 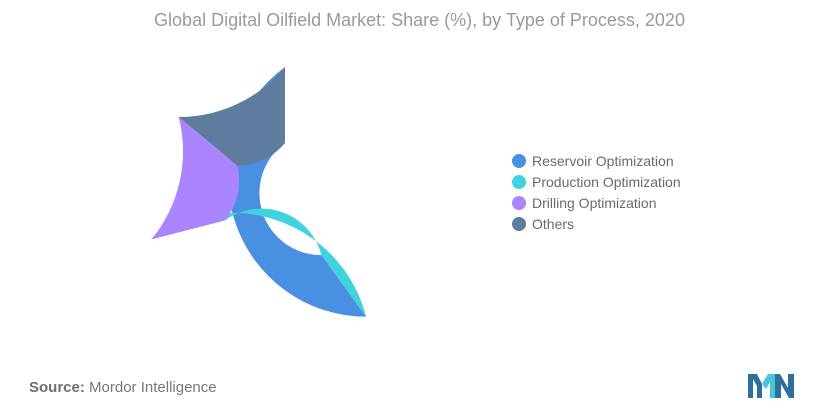 I want to click on legend-label-others: Others, so click(x=553, y=223).